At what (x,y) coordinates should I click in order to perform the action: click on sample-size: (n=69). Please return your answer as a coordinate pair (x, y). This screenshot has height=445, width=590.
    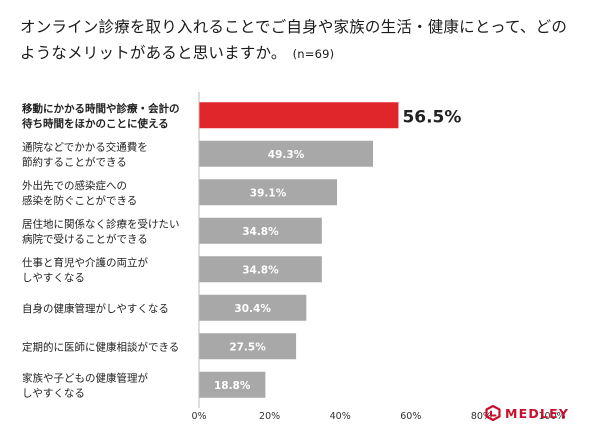
    Looking at the image, I should click on (313, 54).